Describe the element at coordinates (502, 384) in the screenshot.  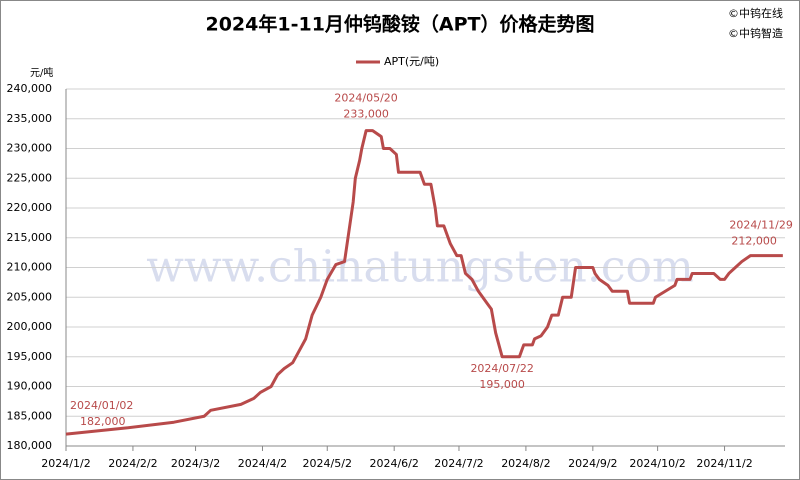
I see `annotation-value: 195,000` at that location.